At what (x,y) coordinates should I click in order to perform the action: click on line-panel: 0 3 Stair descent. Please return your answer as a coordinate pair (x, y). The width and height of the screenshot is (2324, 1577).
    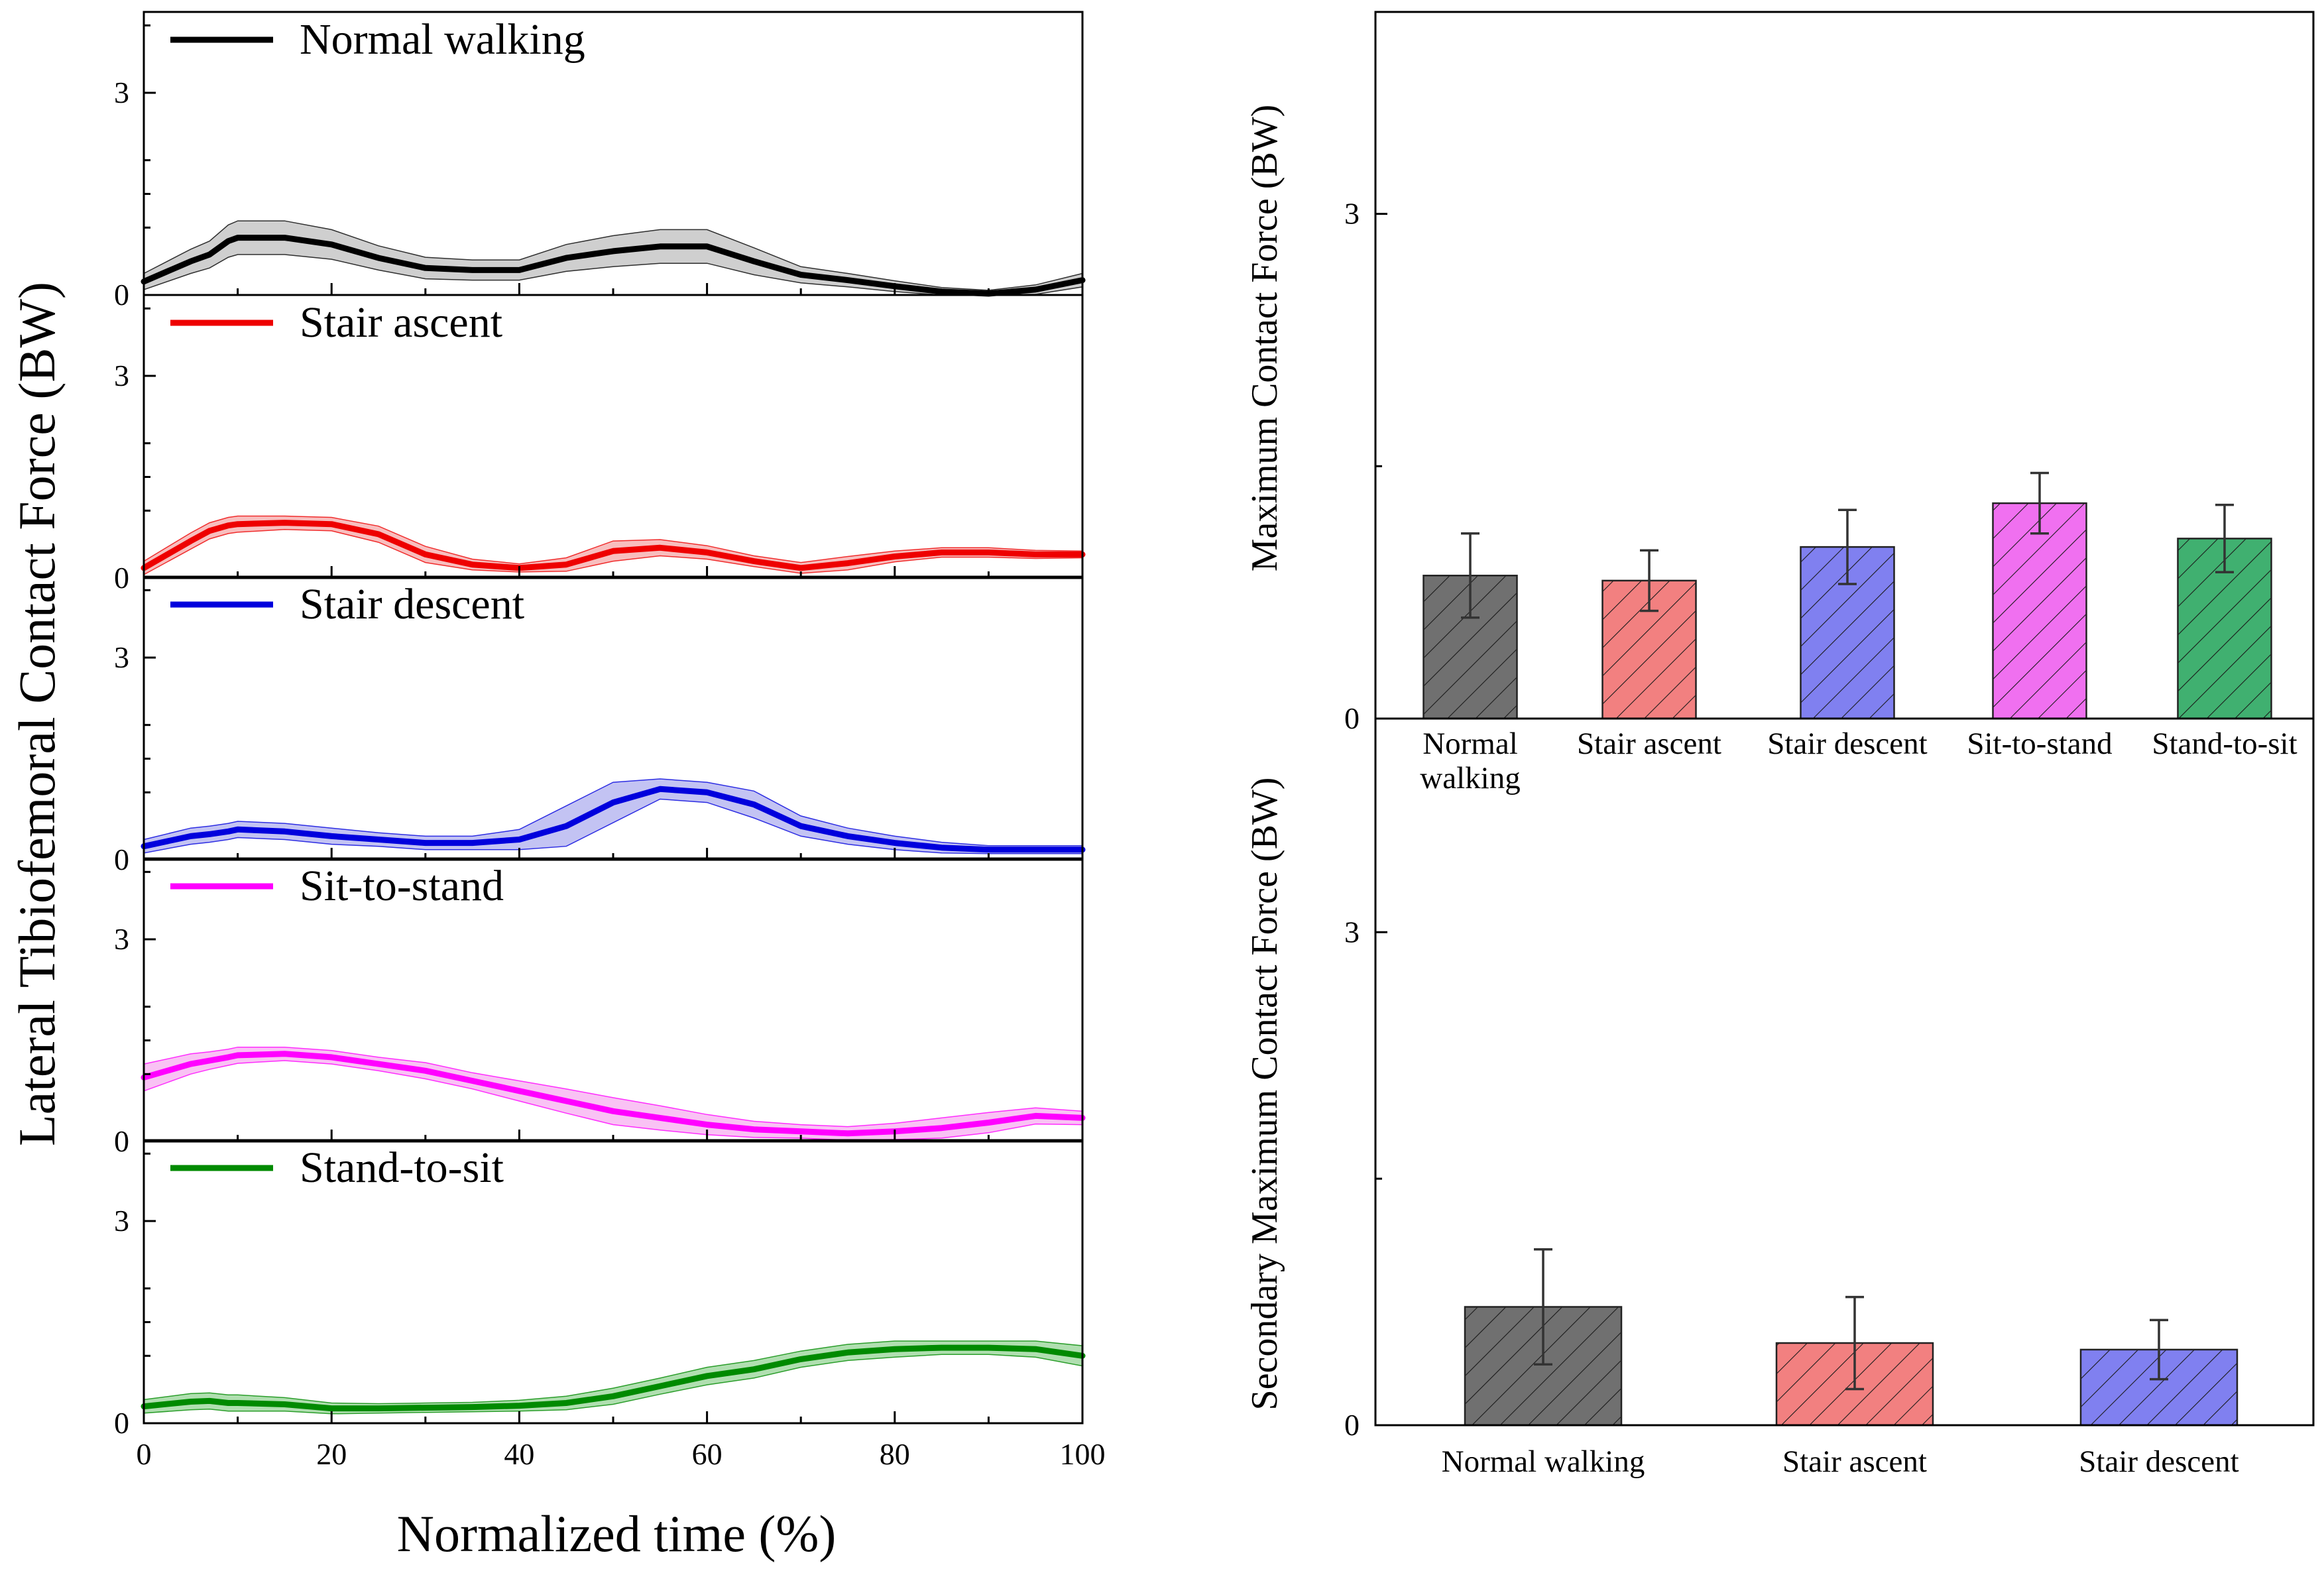
    Looking at the image, I should click on (600, 725).